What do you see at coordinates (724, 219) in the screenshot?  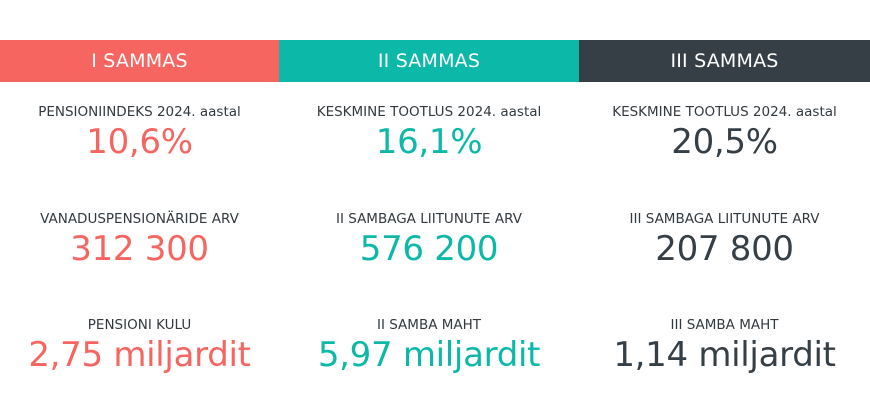 I see `stat-label: III SAMBAGA LIITUNUTE ARV` at bounding box center [724, 219].